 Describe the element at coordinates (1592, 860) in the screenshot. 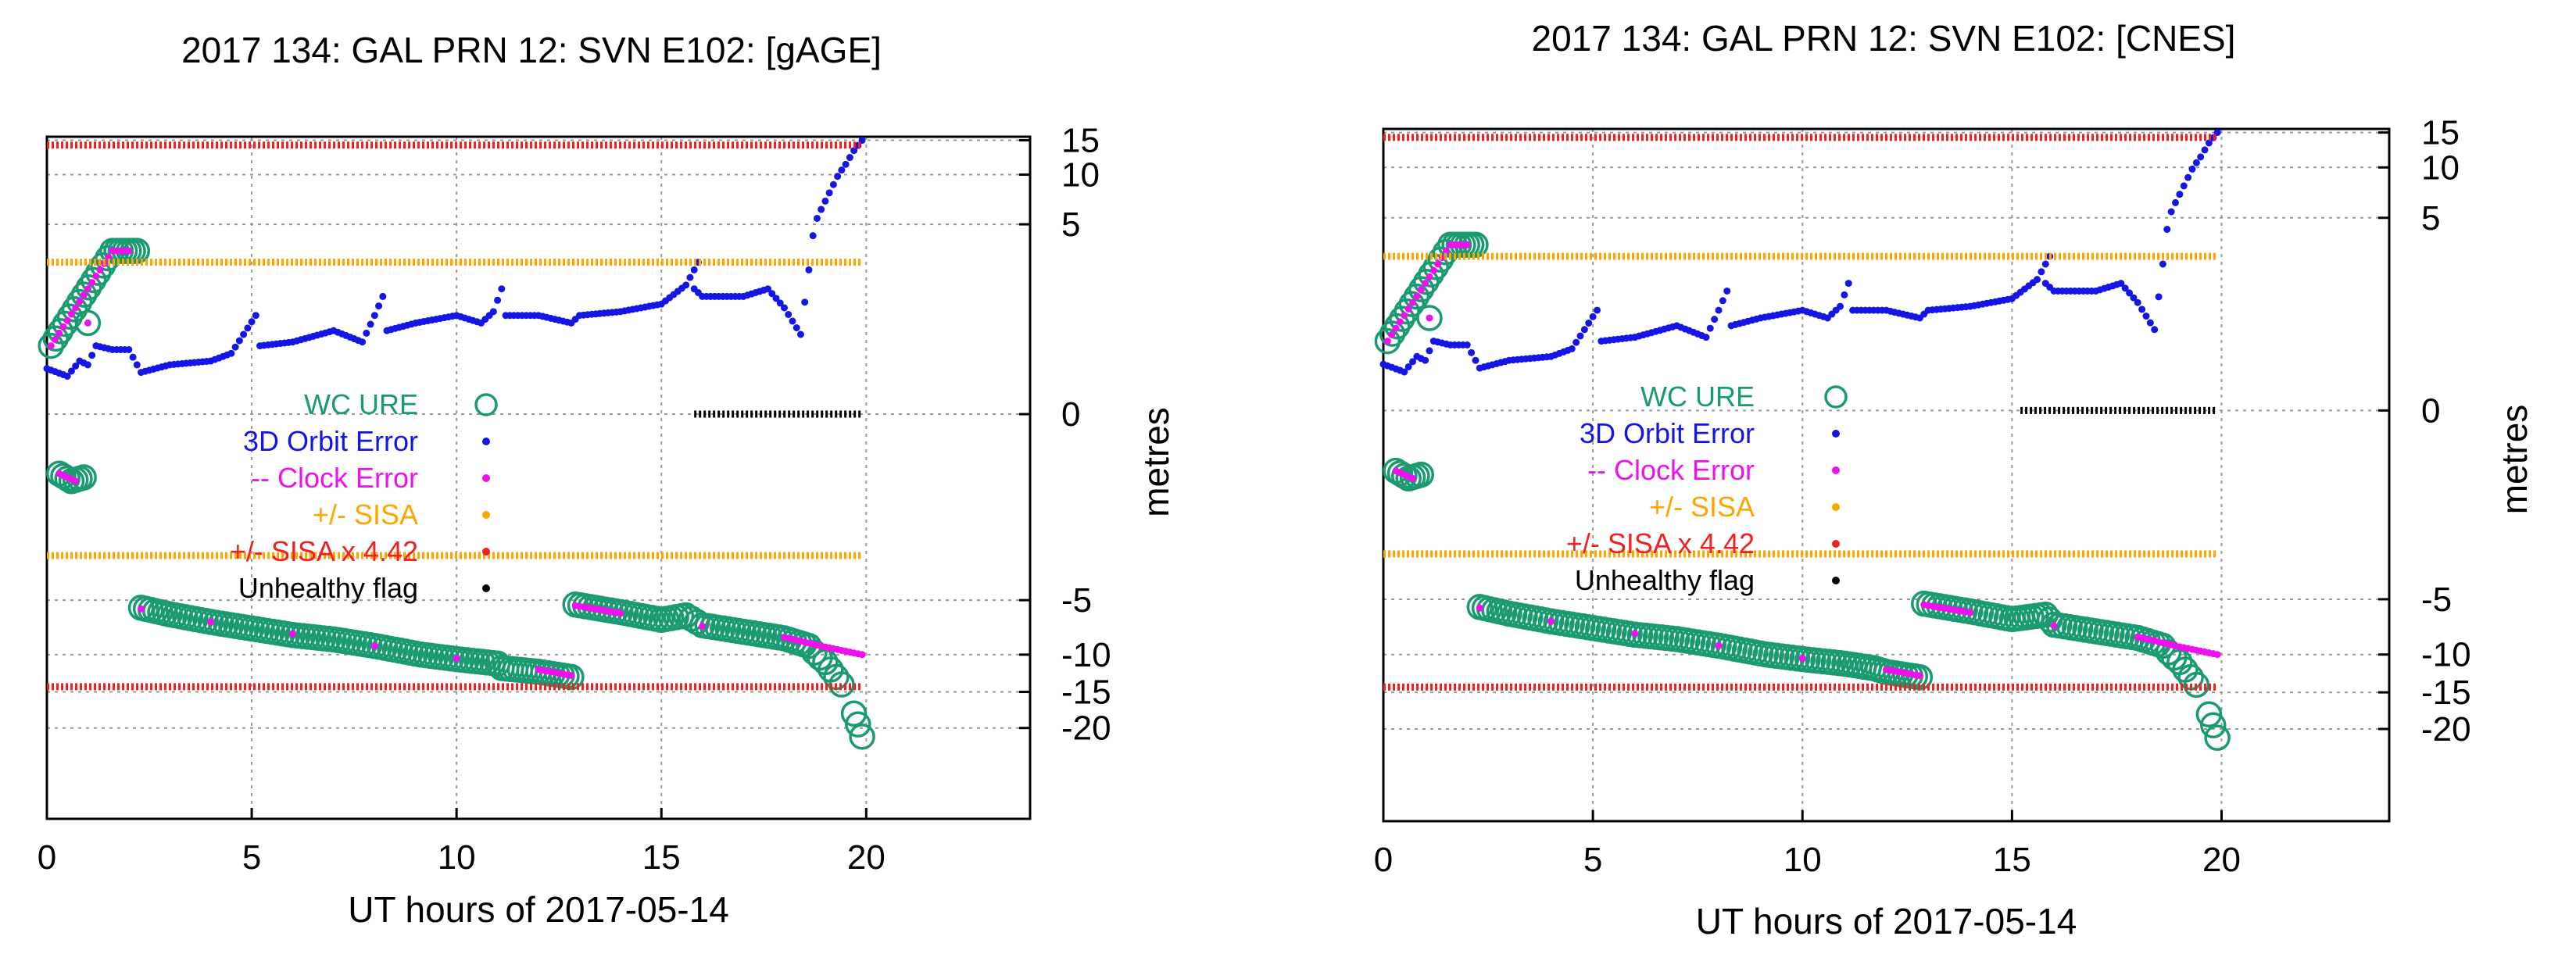

I see `x-tick-label: 5` at that location.